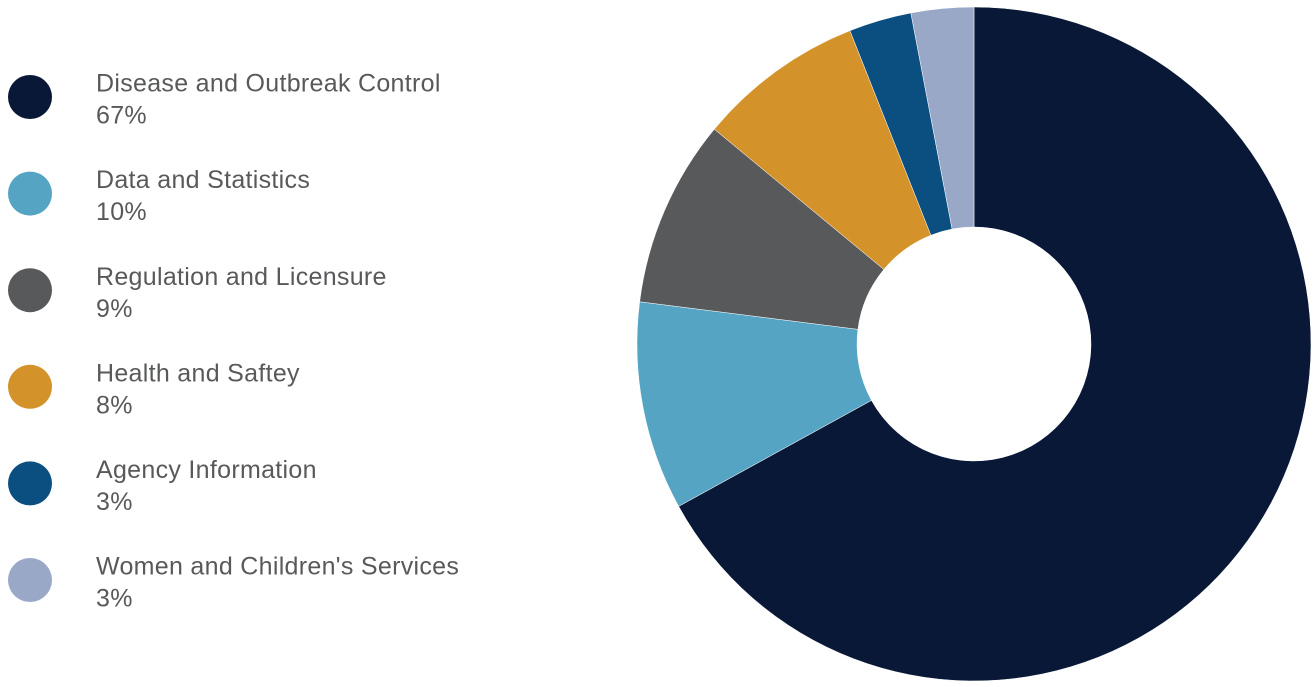 The width and height of the screenshot is (1314, 687). I want to click on legend-value: 8%, so click(114, 405).